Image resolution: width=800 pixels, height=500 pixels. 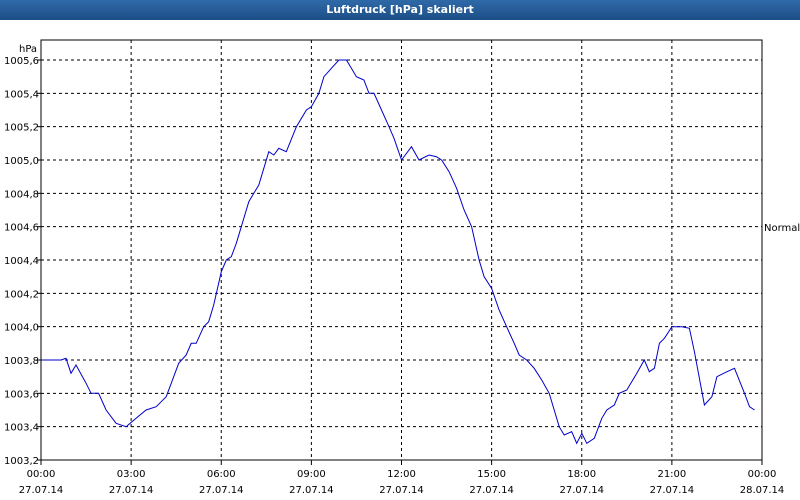 What do you see at coordinates (21, 128) in the screenshot?
I see `y-tick-label: 1005,2` at bounding box center [21, 128].